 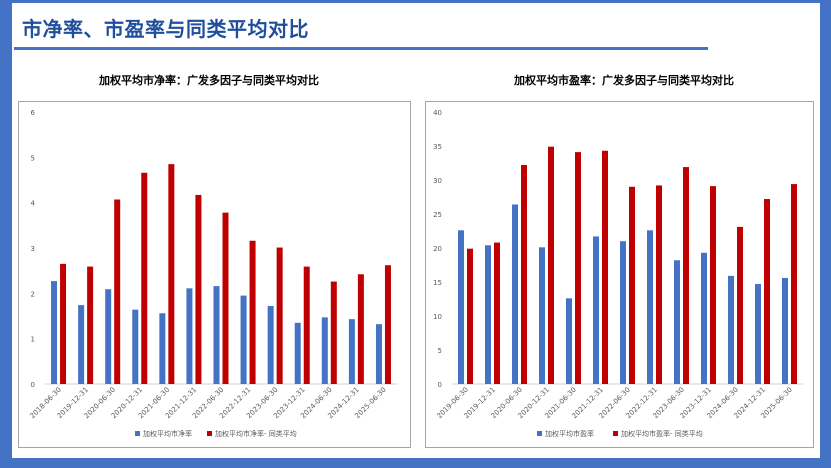 I want to click on pe-legend-label: 加权平均市盈率- 同类平均, so click(x=662, y=433).